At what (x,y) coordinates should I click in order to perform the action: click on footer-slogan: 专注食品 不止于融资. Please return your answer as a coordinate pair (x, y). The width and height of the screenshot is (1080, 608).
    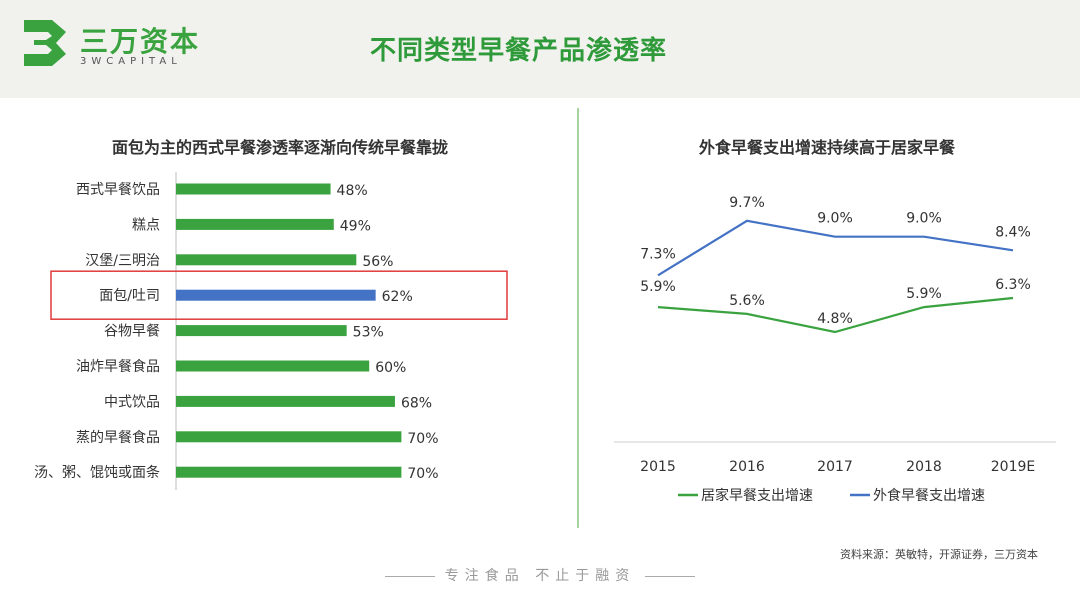
    Looking at the image, I should click on (540, 575).